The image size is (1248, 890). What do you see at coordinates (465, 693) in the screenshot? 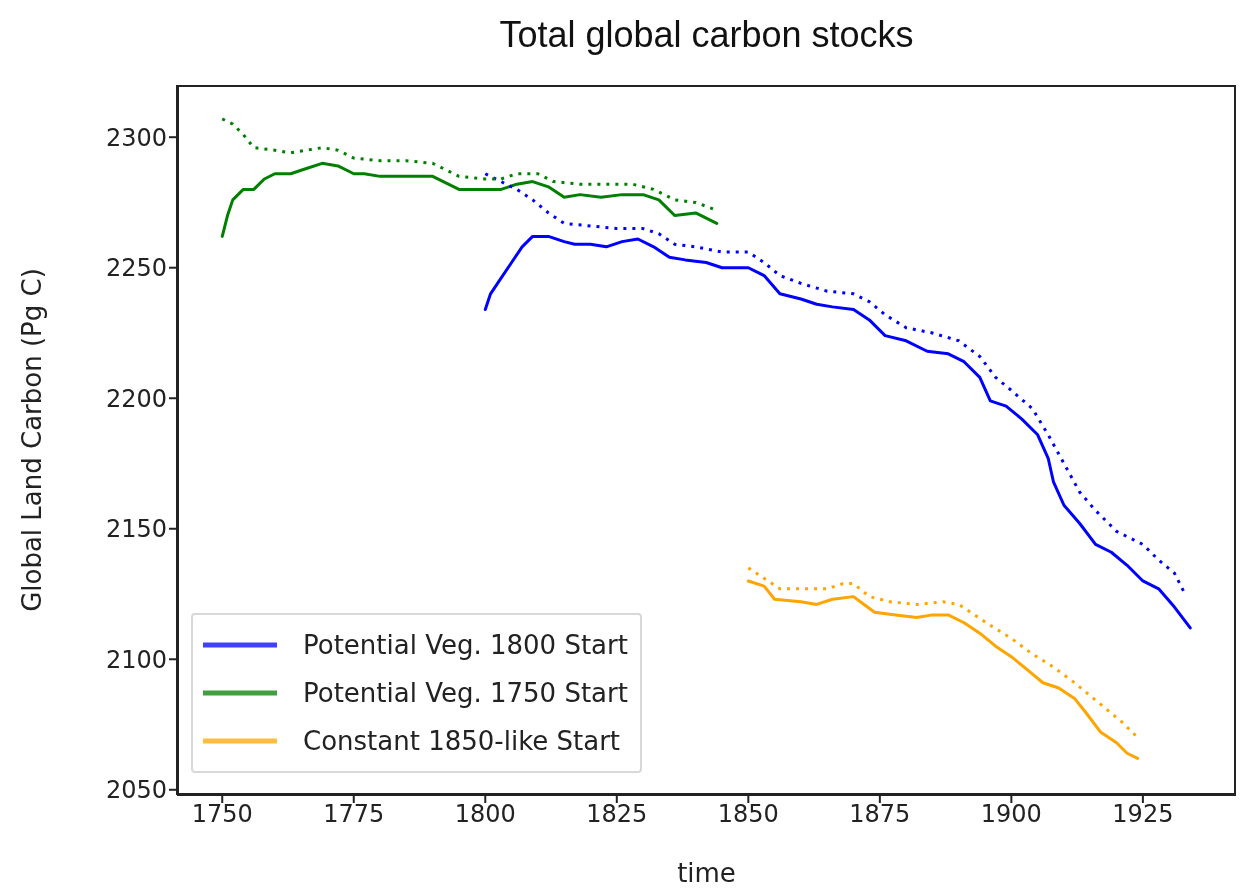
I see `legend-label: Potential Veg. 1750 Start` at bounding box center [465, 693].